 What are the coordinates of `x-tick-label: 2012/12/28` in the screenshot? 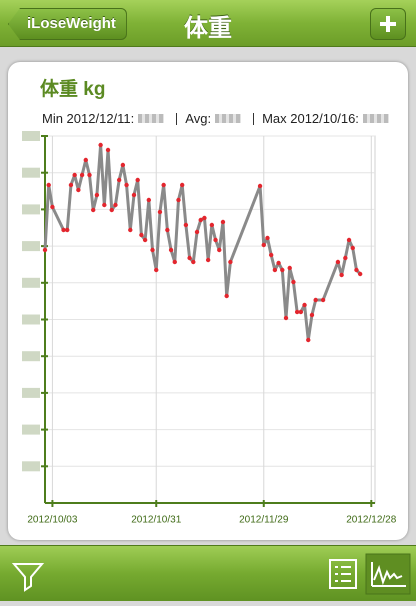 It's located at (371, 520).